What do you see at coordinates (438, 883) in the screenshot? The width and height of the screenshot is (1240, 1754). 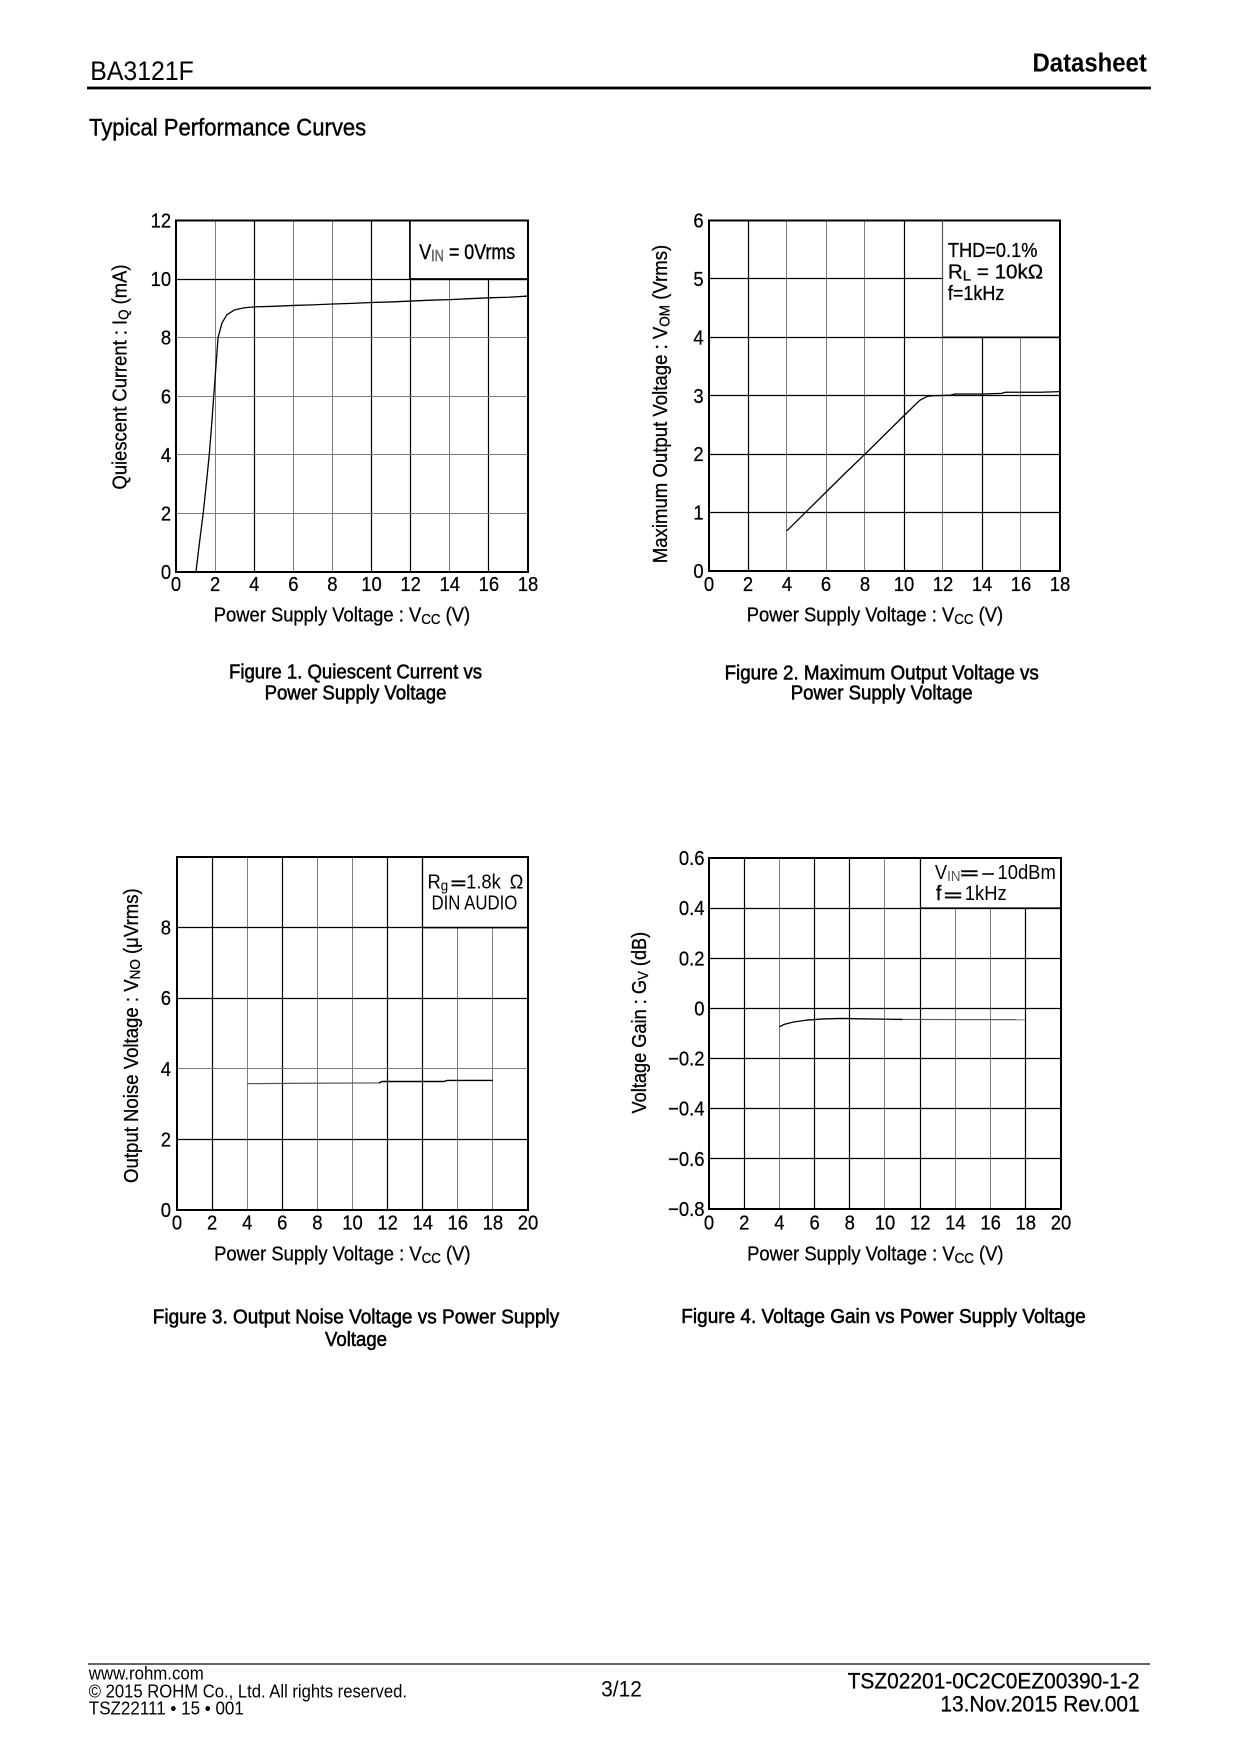 I see `svg-text: Rg` at bounding box center [438, 883].